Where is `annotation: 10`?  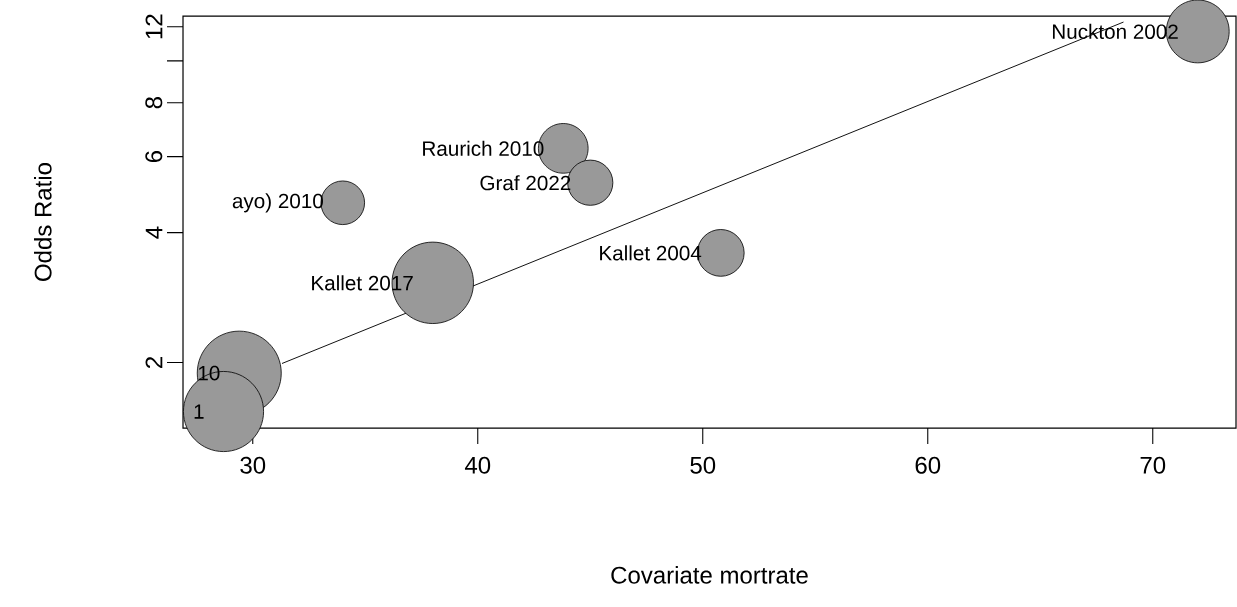
annotation: 10 is located at coordinates (209, 373).